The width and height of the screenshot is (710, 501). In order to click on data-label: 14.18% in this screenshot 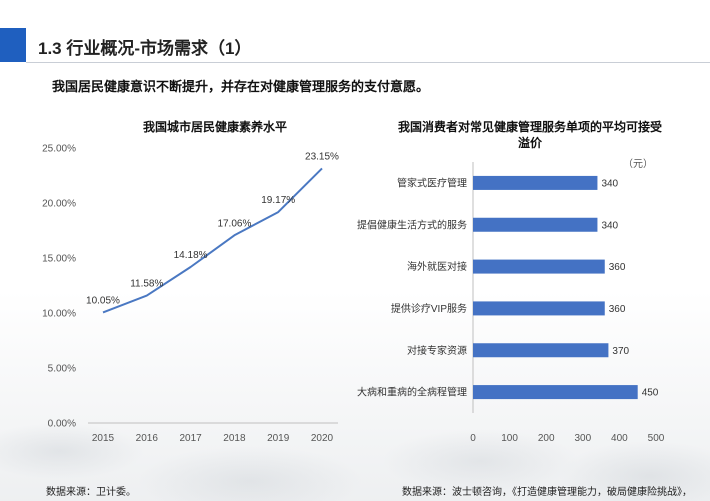, I will do `click(191, 255)`.